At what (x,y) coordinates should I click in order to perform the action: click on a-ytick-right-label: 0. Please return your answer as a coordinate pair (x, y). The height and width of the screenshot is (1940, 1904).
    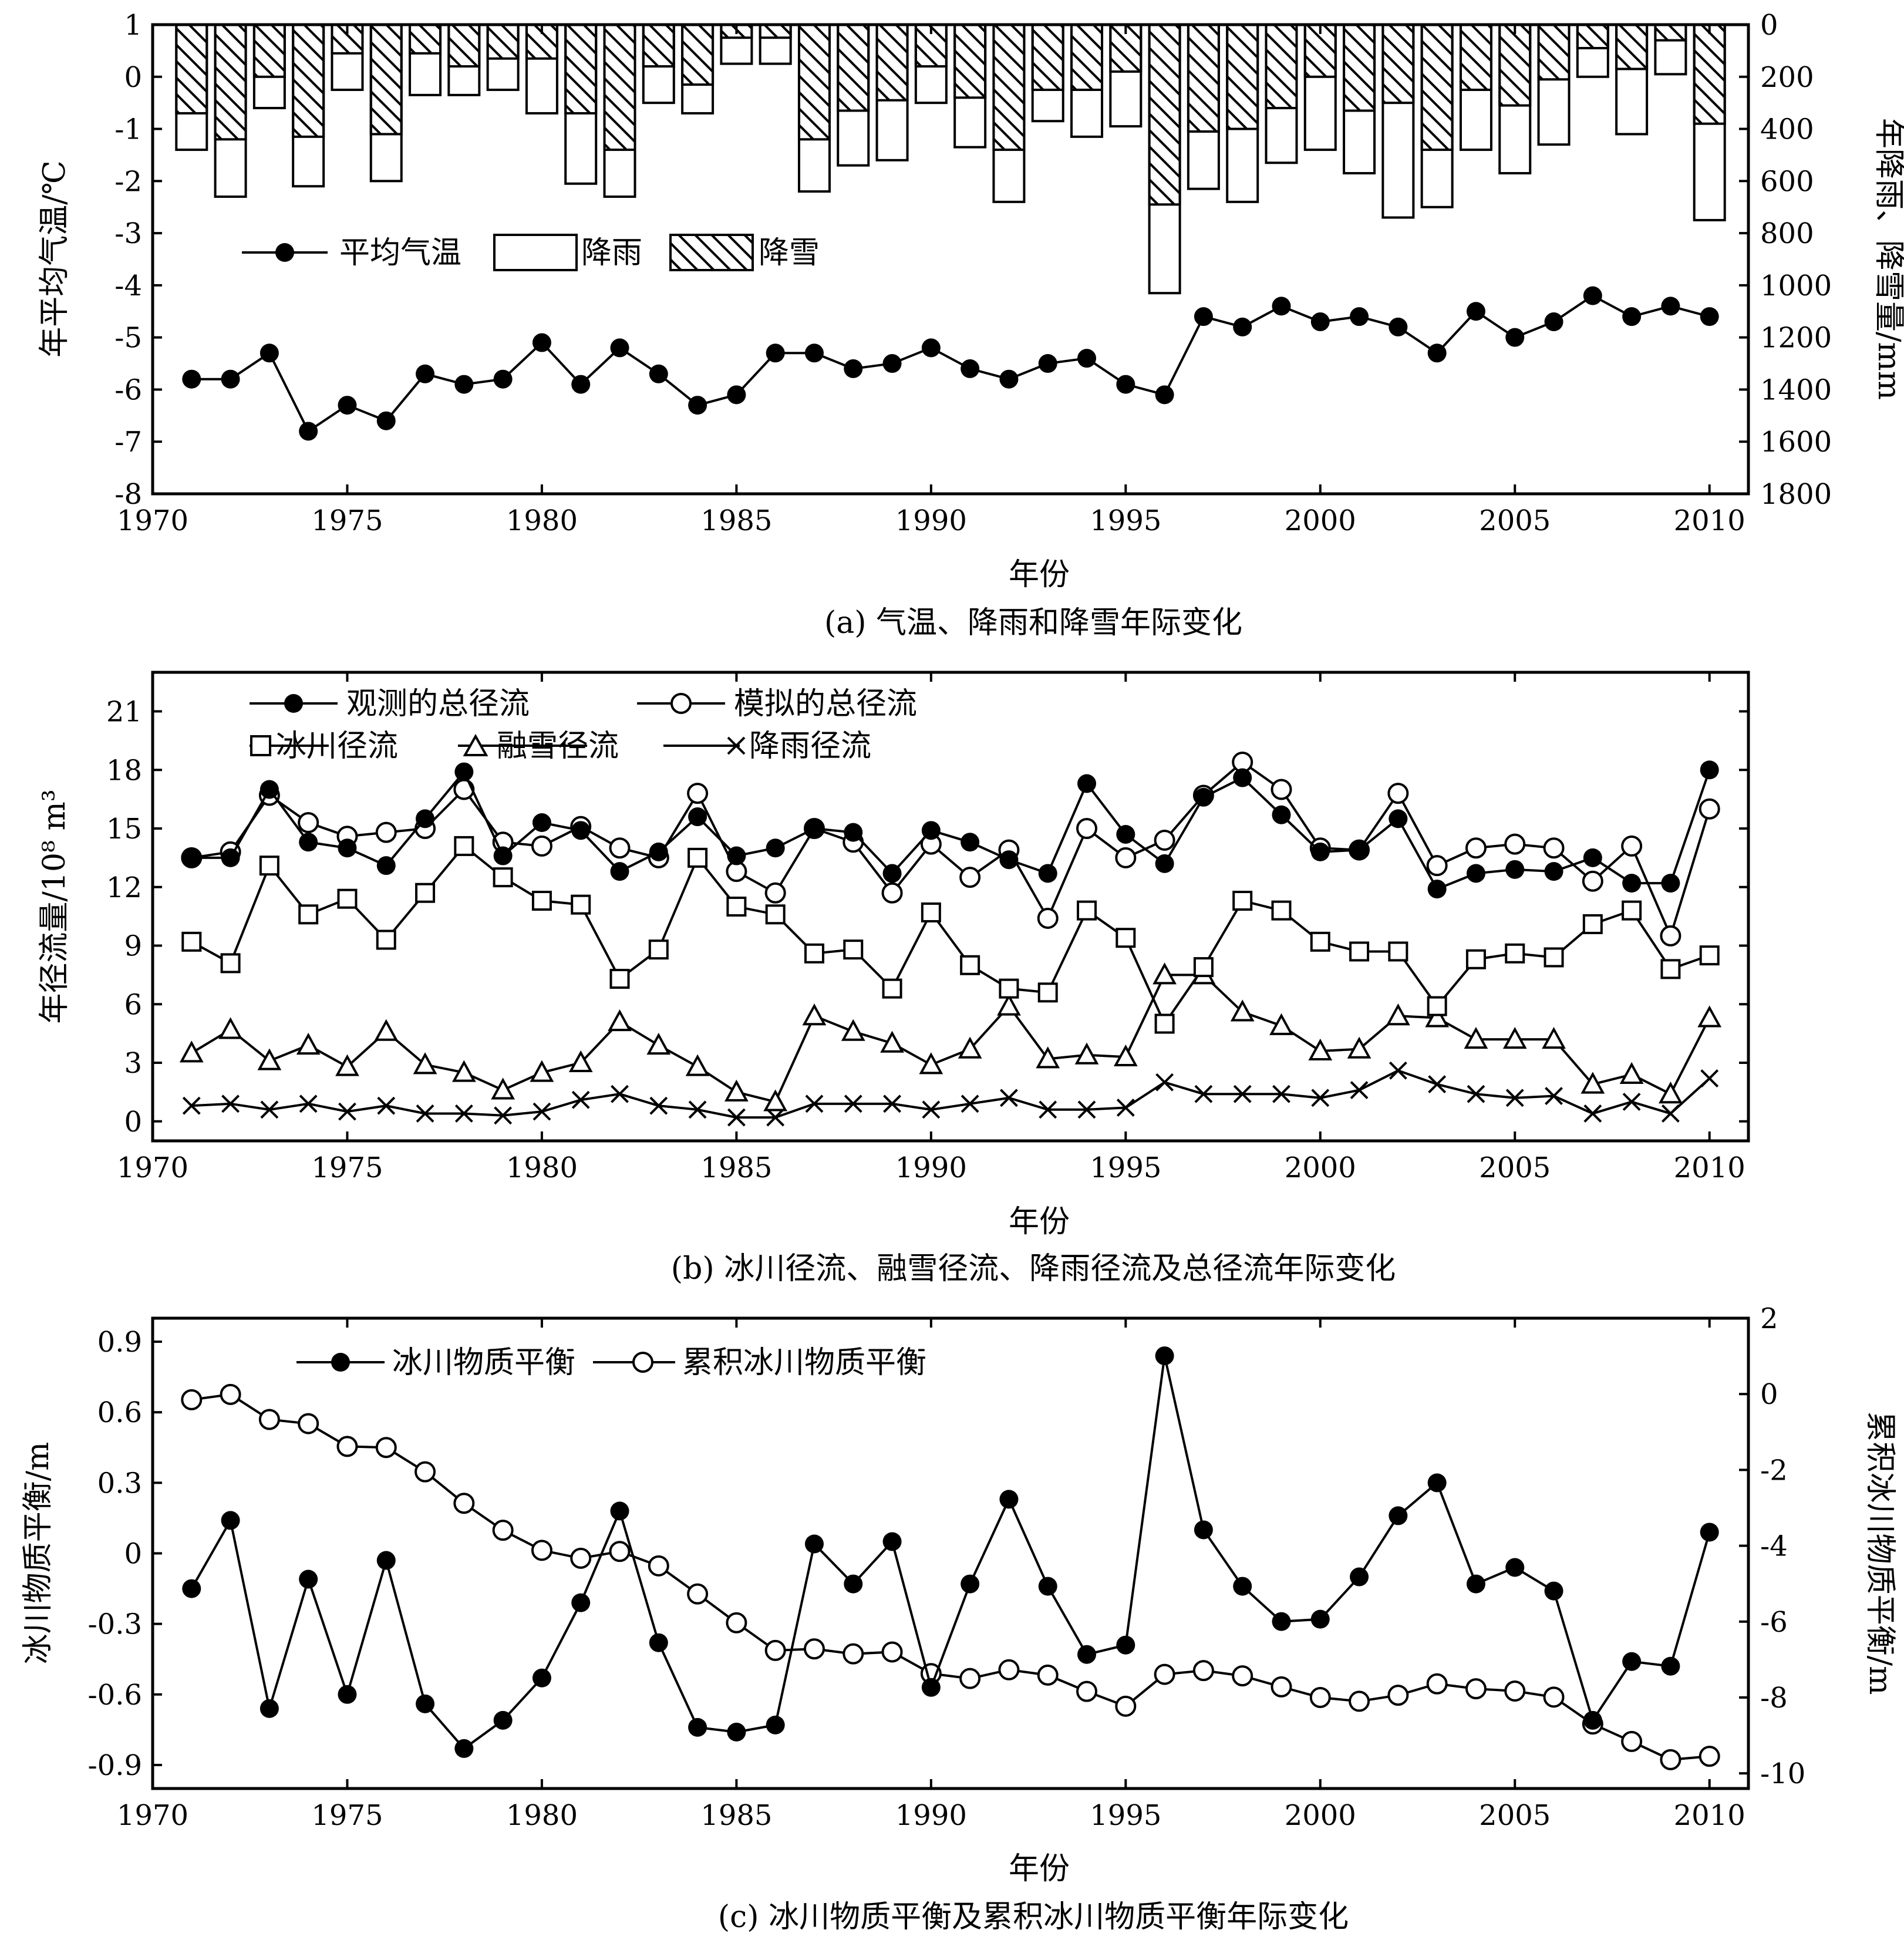
    Looking at the image, I should click on (1769, 25).